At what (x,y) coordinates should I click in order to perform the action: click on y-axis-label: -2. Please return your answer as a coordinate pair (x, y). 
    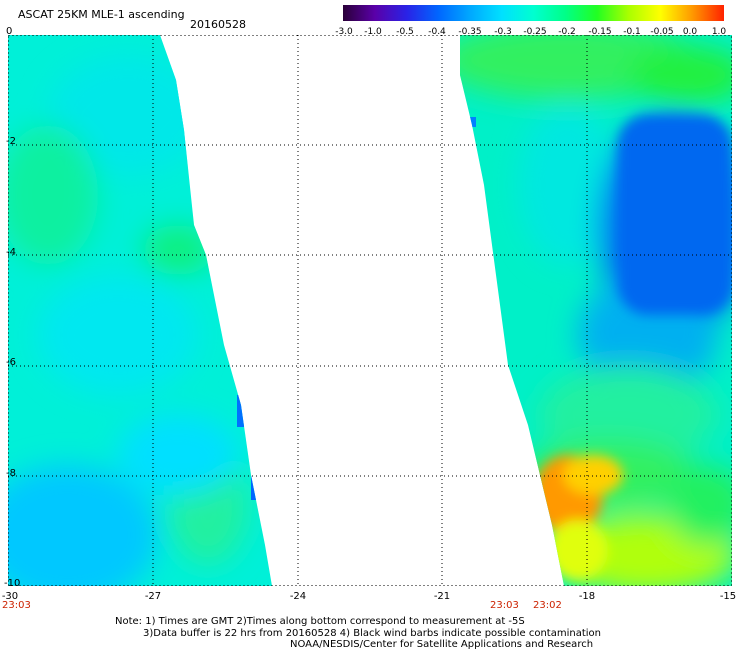
    Looking at the image, I should click on (11, 141).